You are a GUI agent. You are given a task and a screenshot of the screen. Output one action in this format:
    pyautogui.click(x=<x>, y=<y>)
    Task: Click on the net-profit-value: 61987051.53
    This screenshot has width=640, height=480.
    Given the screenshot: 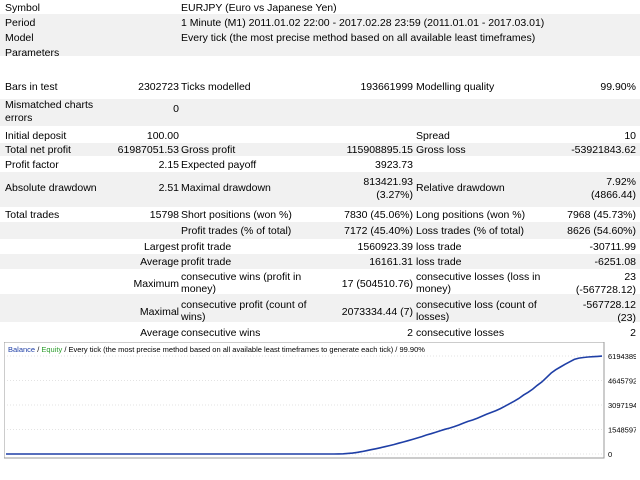 What is the action you would take?
    pyautogui.click(x=148, y=150)
    